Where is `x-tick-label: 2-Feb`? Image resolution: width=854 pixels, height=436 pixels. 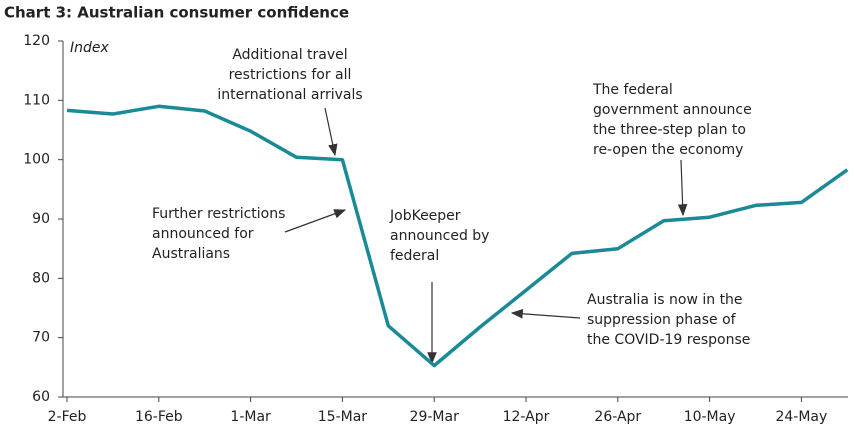
x-tick-label: 2-Feb is located at coordinates (67, 417).